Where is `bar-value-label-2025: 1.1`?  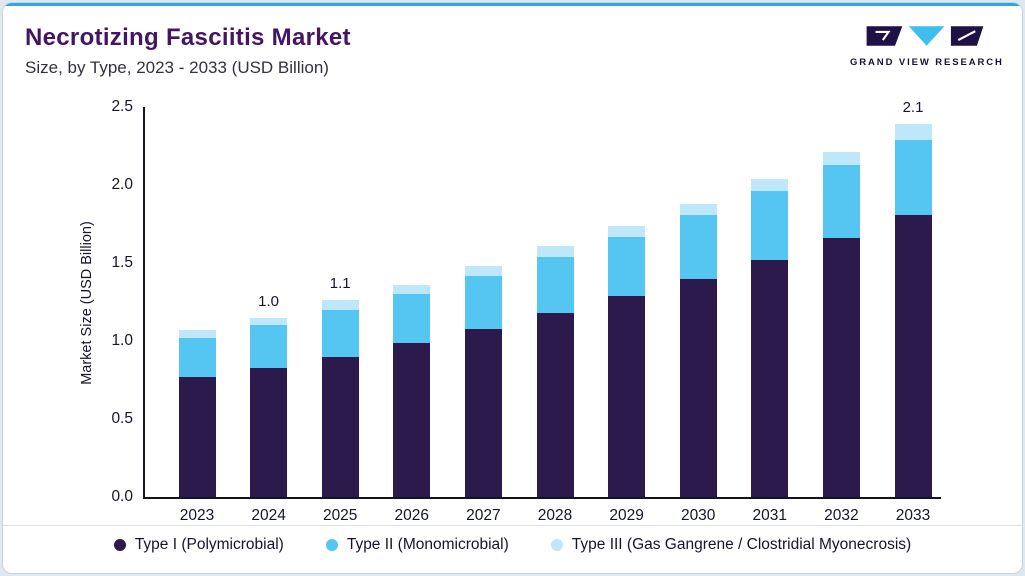
bar-value-label-2025: 1.1 is located at coordinates (340, 284).